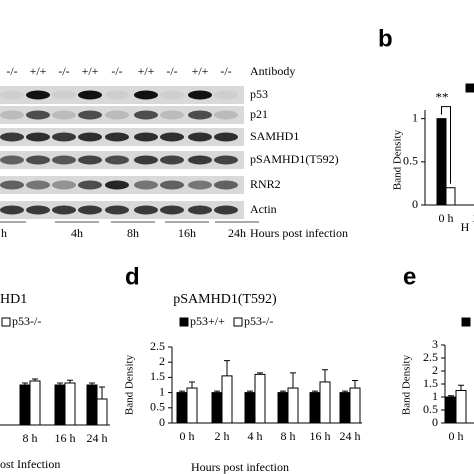 Image resolution: width=474 pixels, height=474 pixels. Describe the element at coordinates (157, 407) in the screenshot. I see `y-tick-label: 0.5` at that location.